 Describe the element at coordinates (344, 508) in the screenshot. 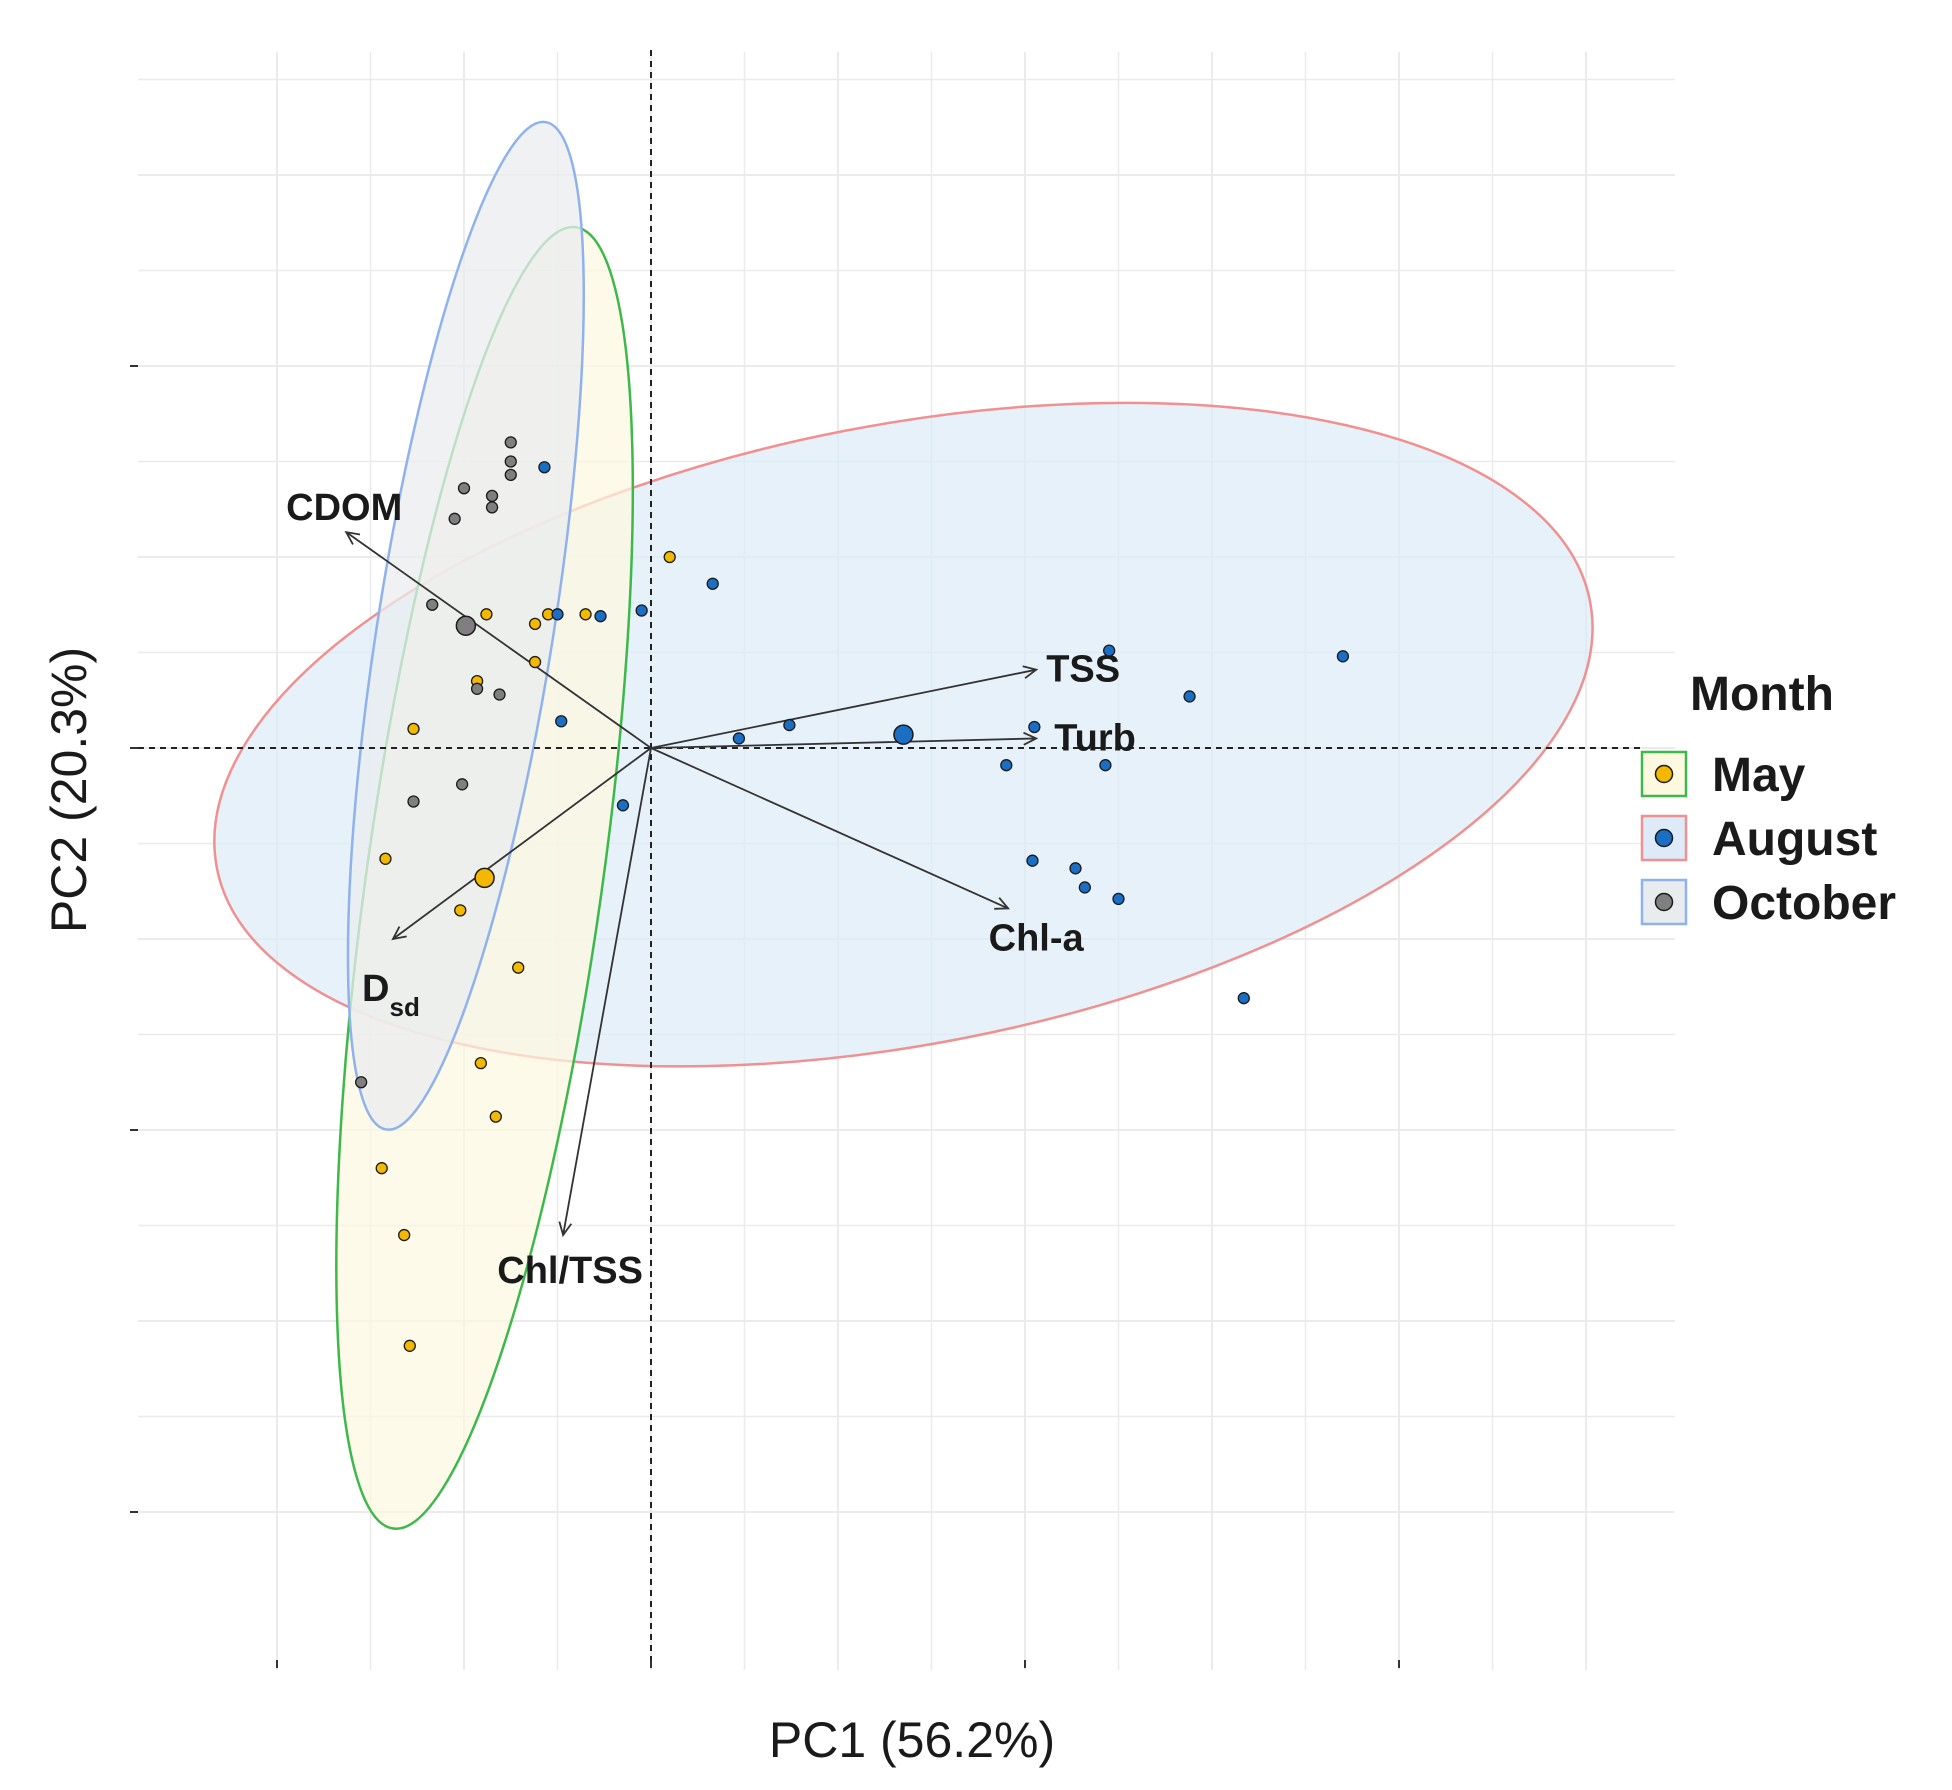

I see `loading-label-cdom: CDOM` at that location.